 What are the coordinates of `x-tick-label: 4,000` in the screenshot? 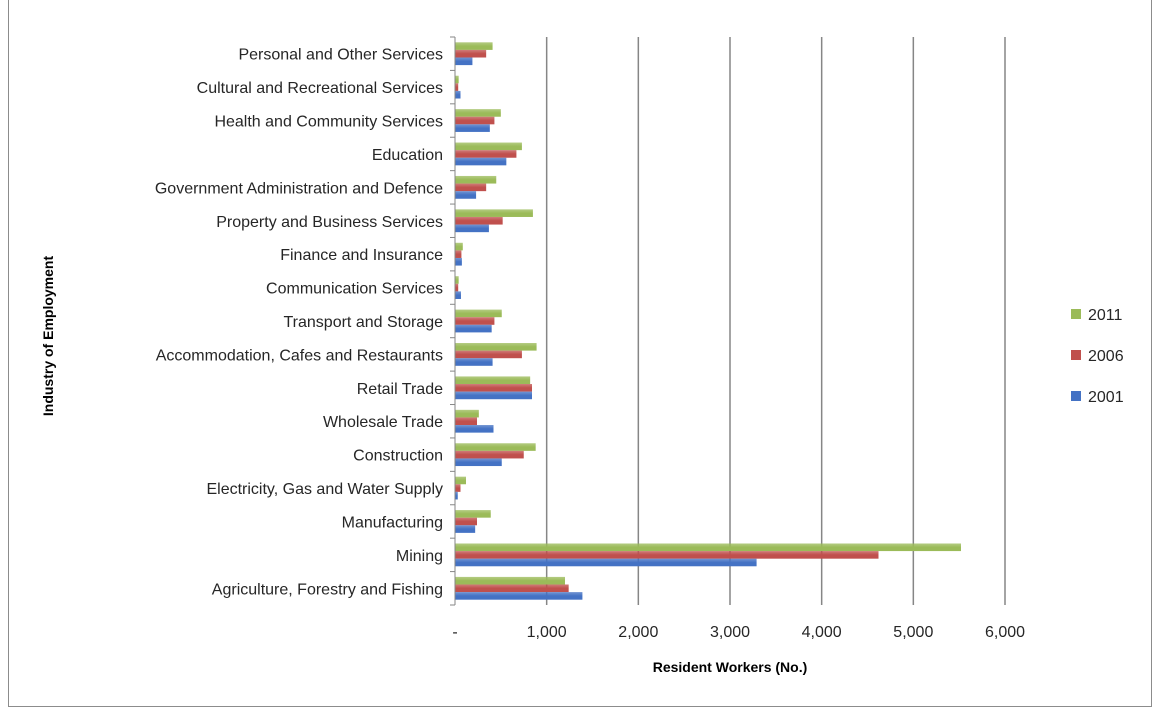 It's located at (822, 632).